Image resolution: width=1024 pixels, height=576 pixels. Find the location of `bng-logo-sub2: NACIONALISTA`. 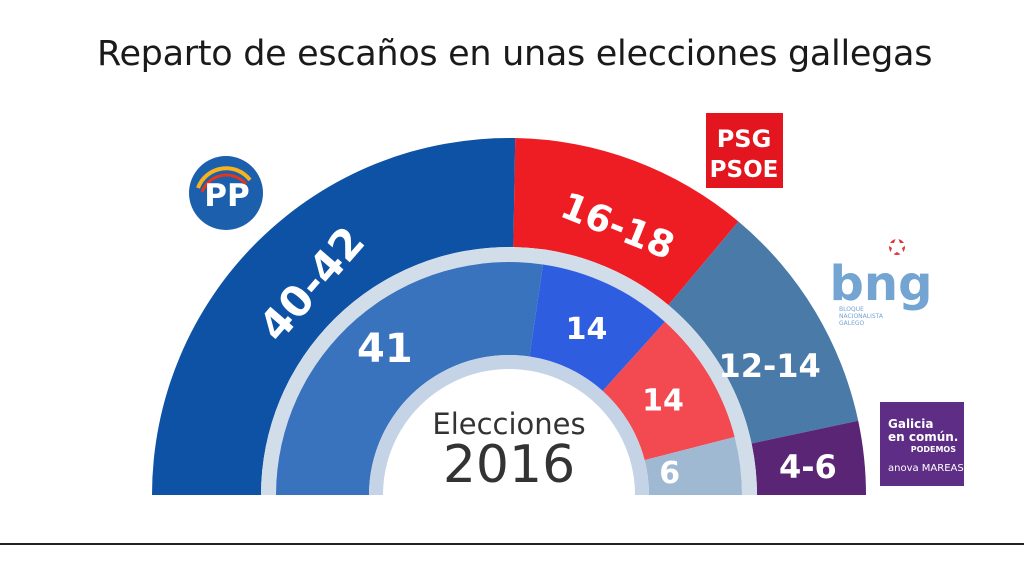

bng-logo-sub2: NACIONALISTA is located at coordinates (861, 316).